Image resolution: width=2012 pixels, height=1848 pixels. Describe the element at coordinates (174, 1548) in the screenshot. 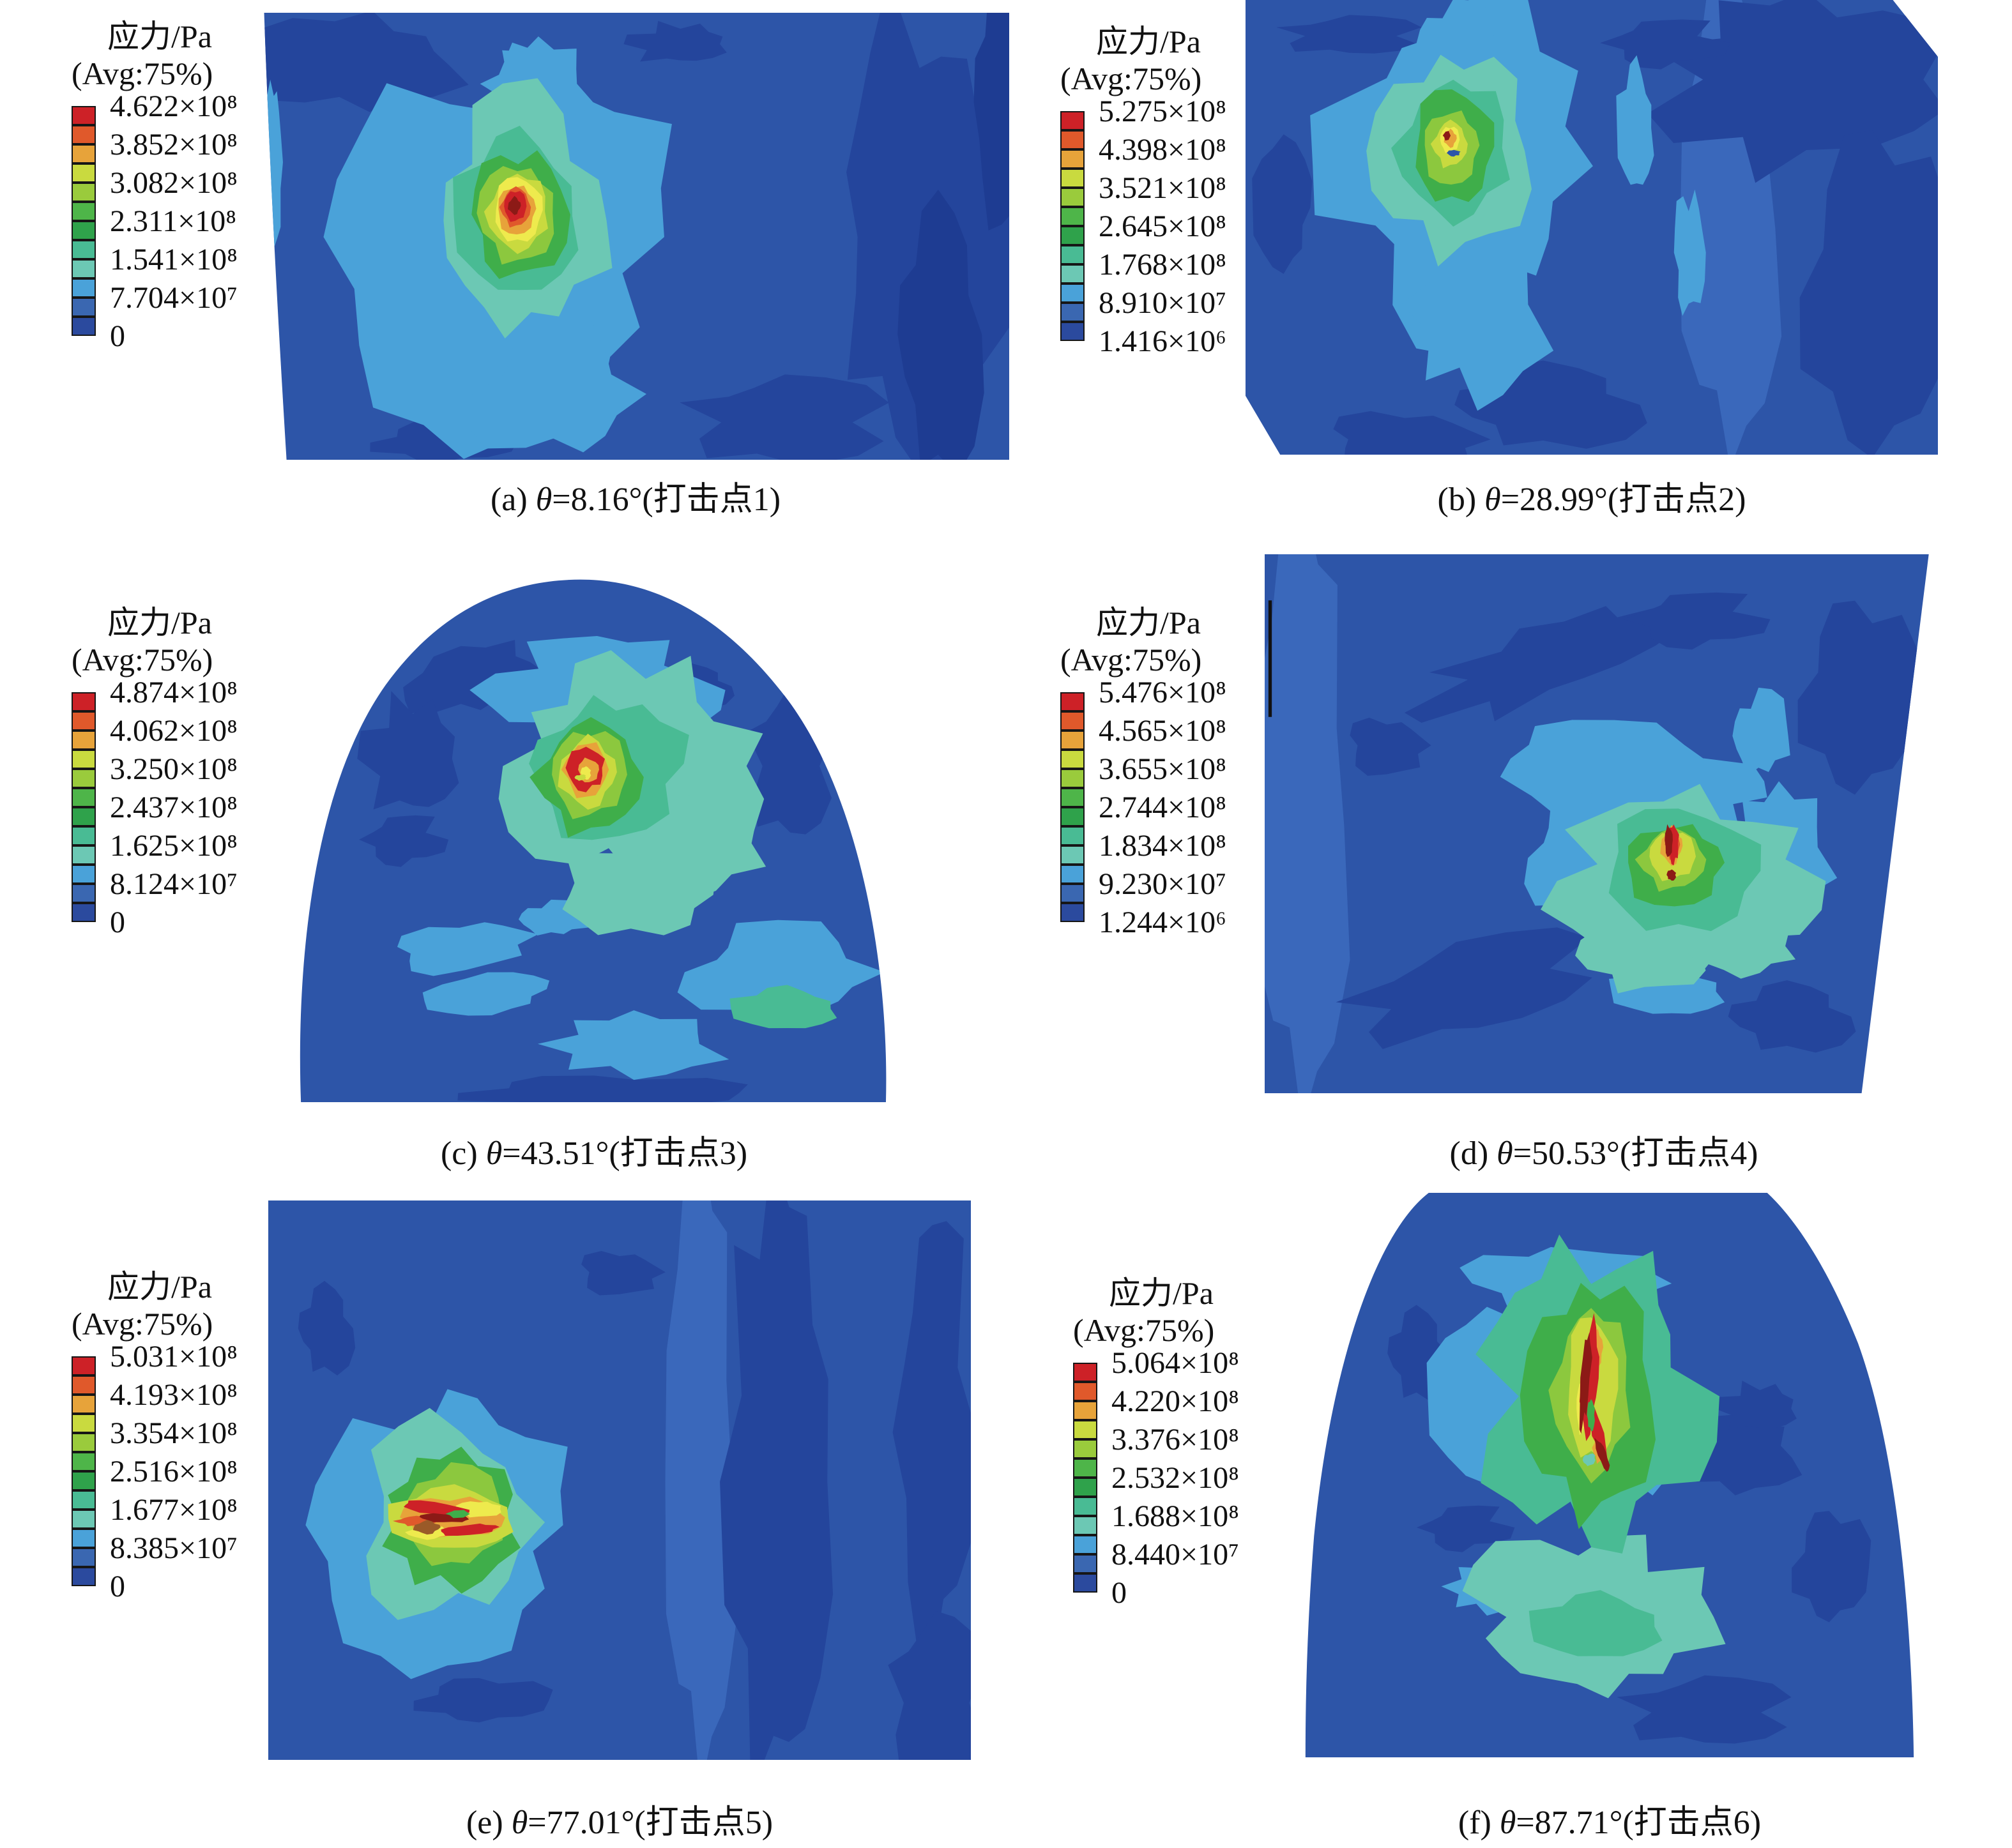

I see `legend-tick-label: 8.385×10⁷` at that location.